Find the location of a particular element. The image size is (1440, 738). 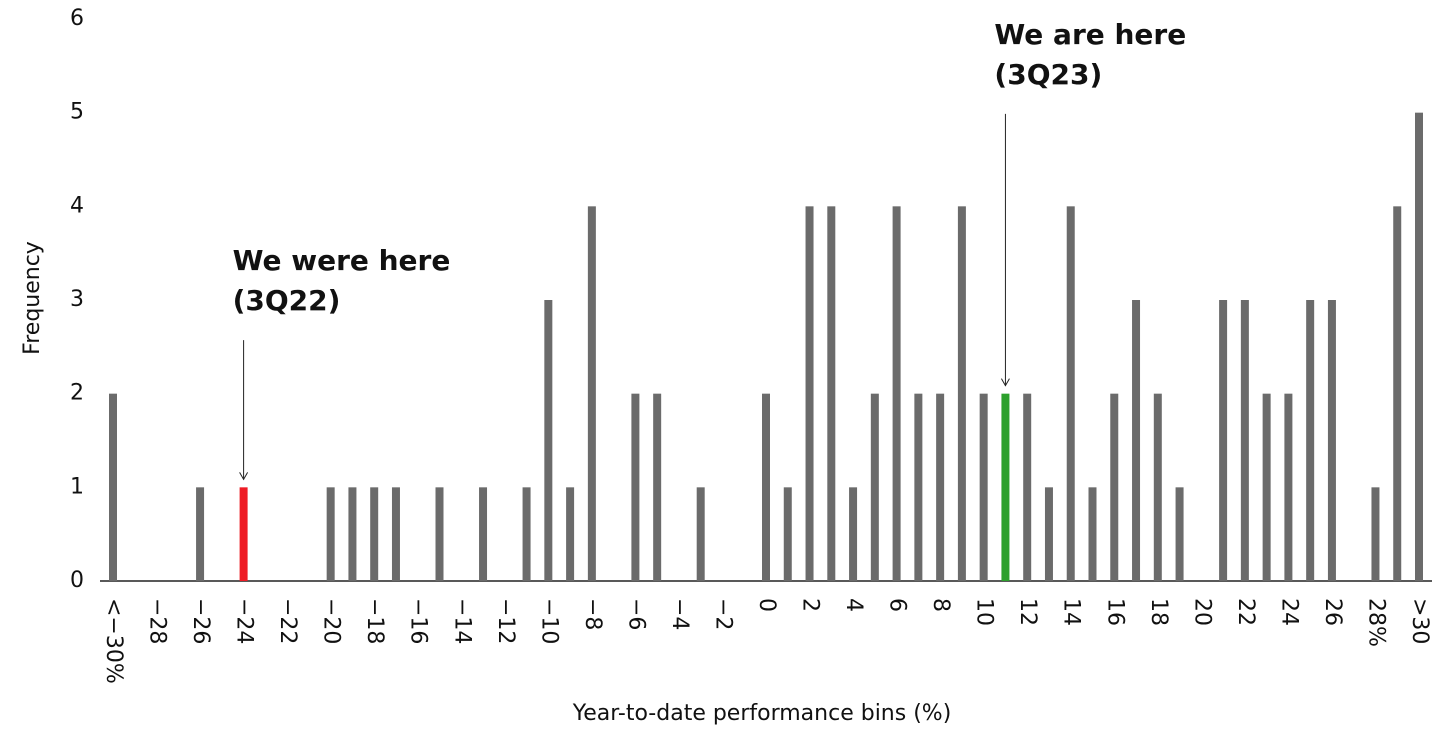

x-tick-label: 8 is located at coordinates (940, 605).